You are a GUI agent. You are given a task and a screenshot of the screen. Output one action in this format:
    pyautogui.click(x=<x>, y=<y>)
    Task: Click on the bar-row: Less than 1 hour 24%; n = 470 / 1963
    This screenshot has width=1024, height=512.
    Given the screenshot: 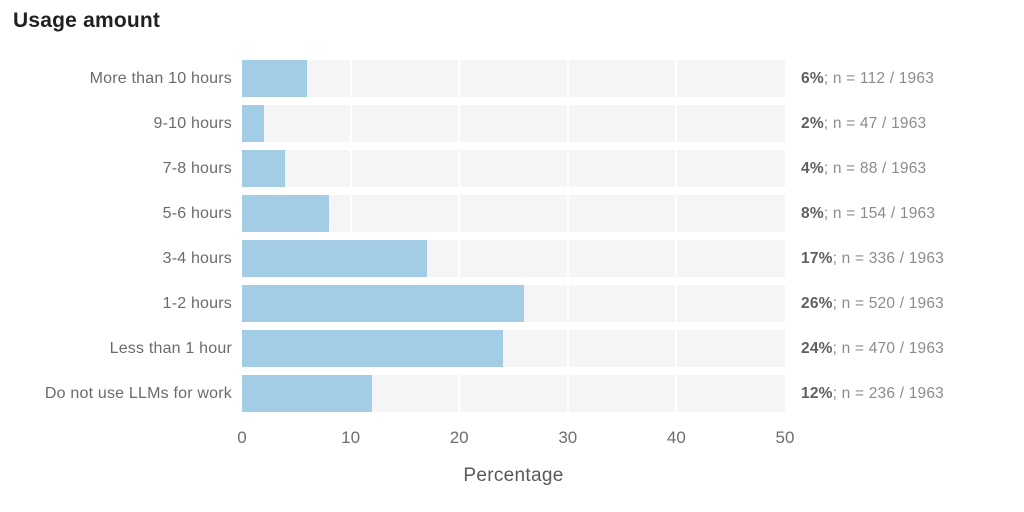 What is the action you would take?
    pyautogui.click(x=512, y=348)
    